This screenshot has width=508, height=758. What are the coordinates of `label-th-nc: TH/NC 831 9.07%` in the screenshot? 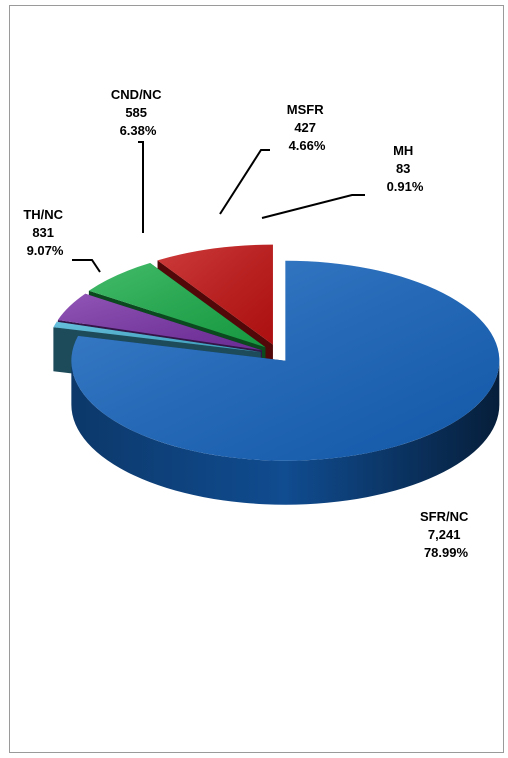 It's located at (44, 232).